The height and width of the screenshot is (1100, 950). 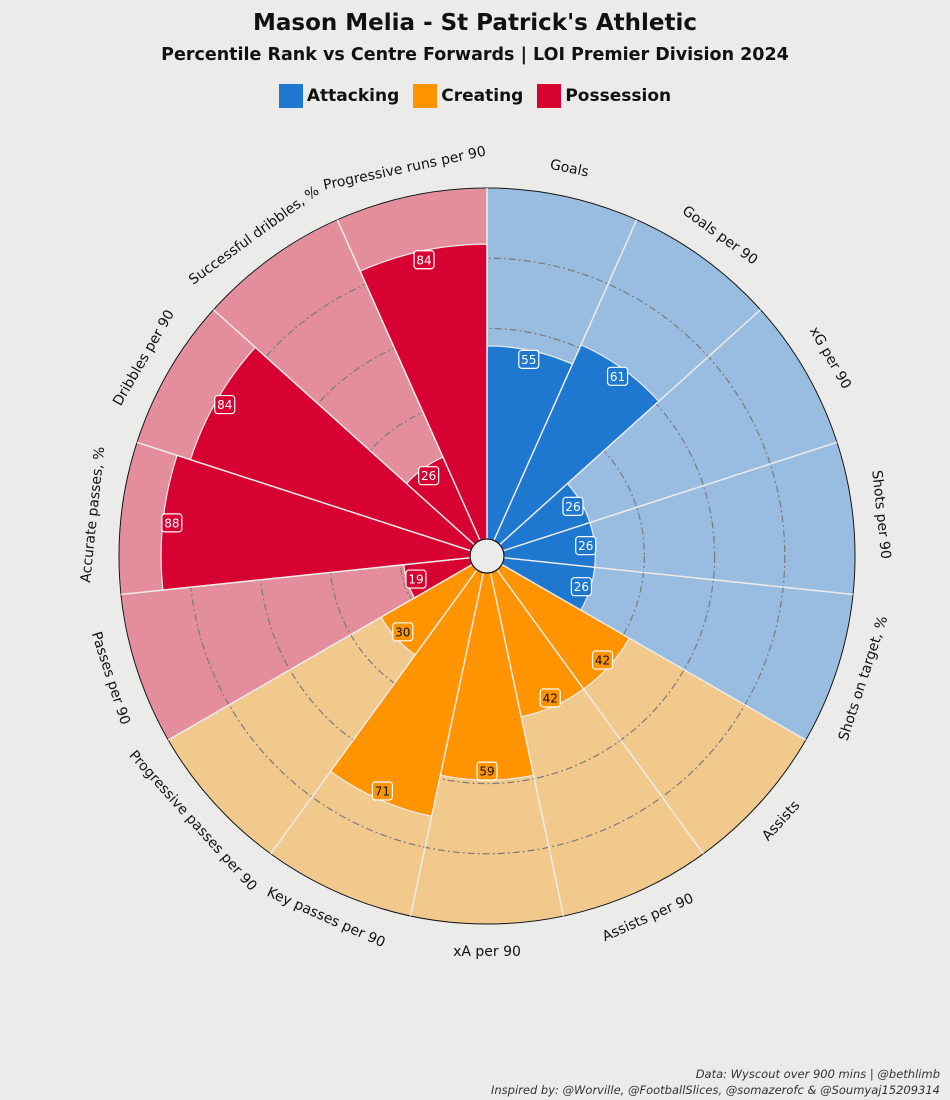 I want to click on value-label-progressive-passes-per-90: 30, so click(x=403, y=632).